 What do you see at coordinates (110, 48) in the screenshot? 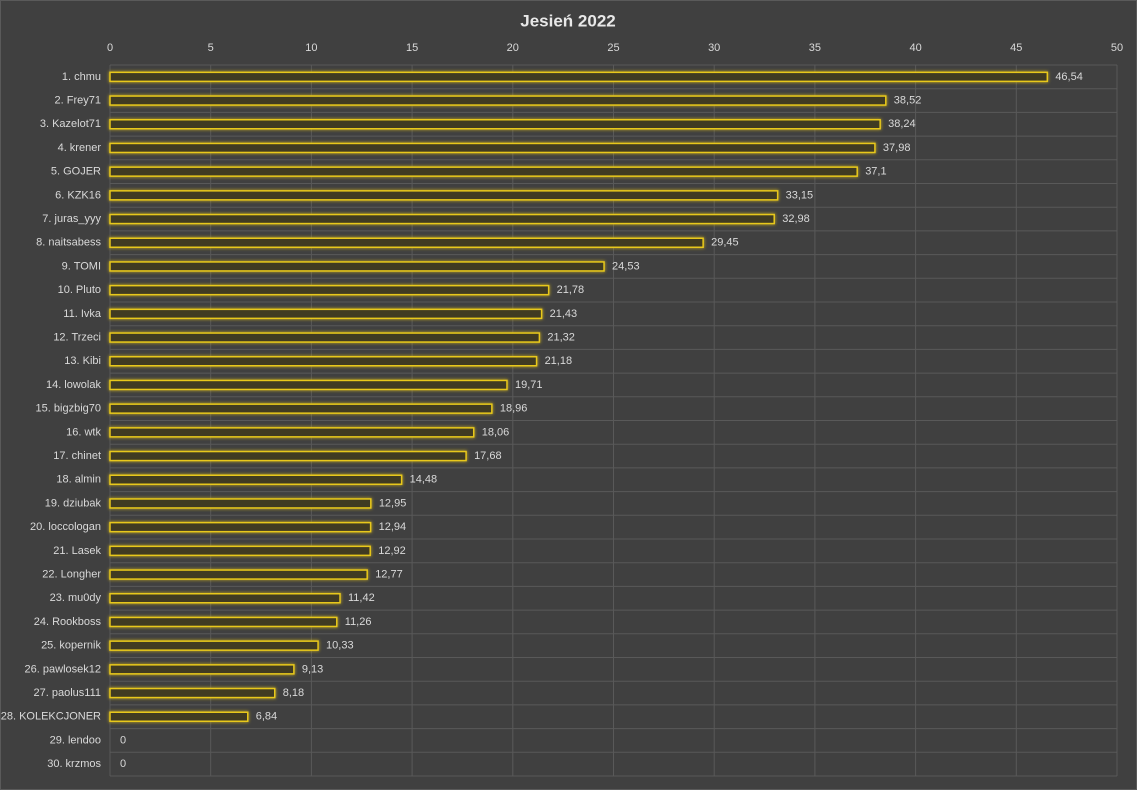
I see `x-tick-label: 0` at bounding box center [110, 48].